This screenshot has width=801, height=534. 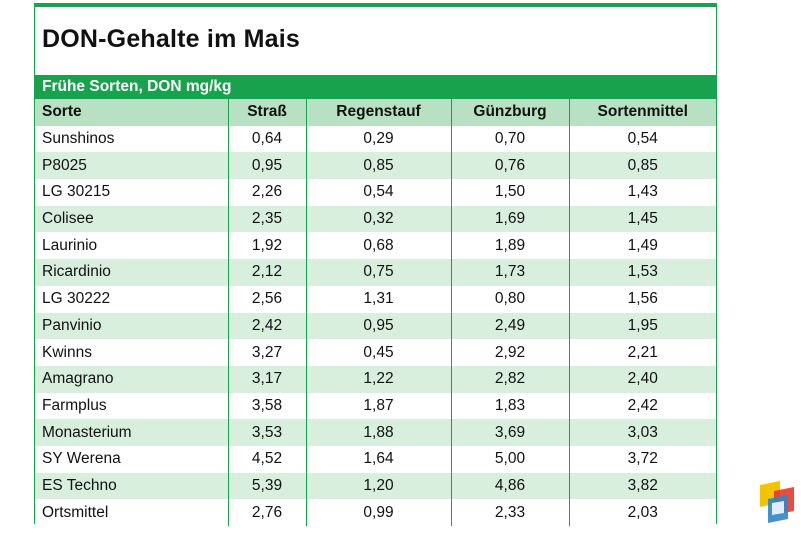 What do you see at coordinates (379, 379) in the screenshot?
I see `cell-regenstauf: 1,22` at bounding box center [379, 379].